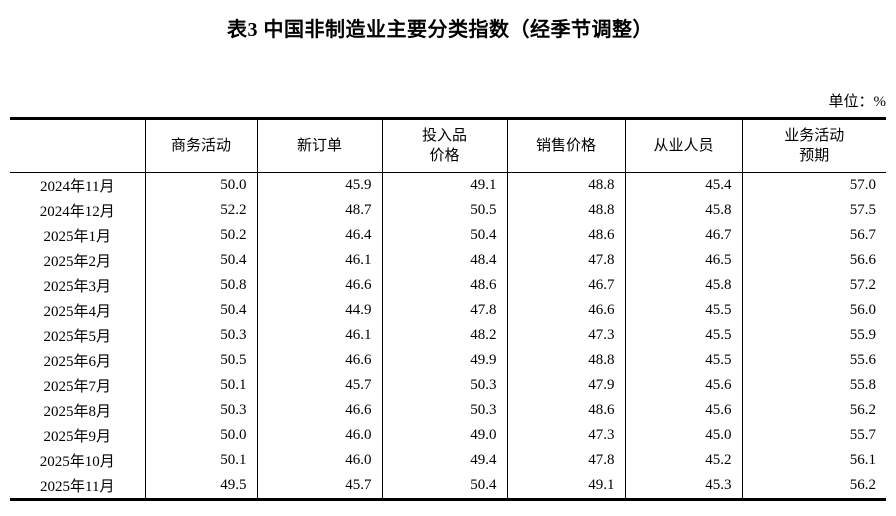 The width and height of the screenshot is (896, 516). I want to click on table-row: 2024年12月 52.2 48.7 50.5 48.8 45.8 57.5, so click(448, 210).